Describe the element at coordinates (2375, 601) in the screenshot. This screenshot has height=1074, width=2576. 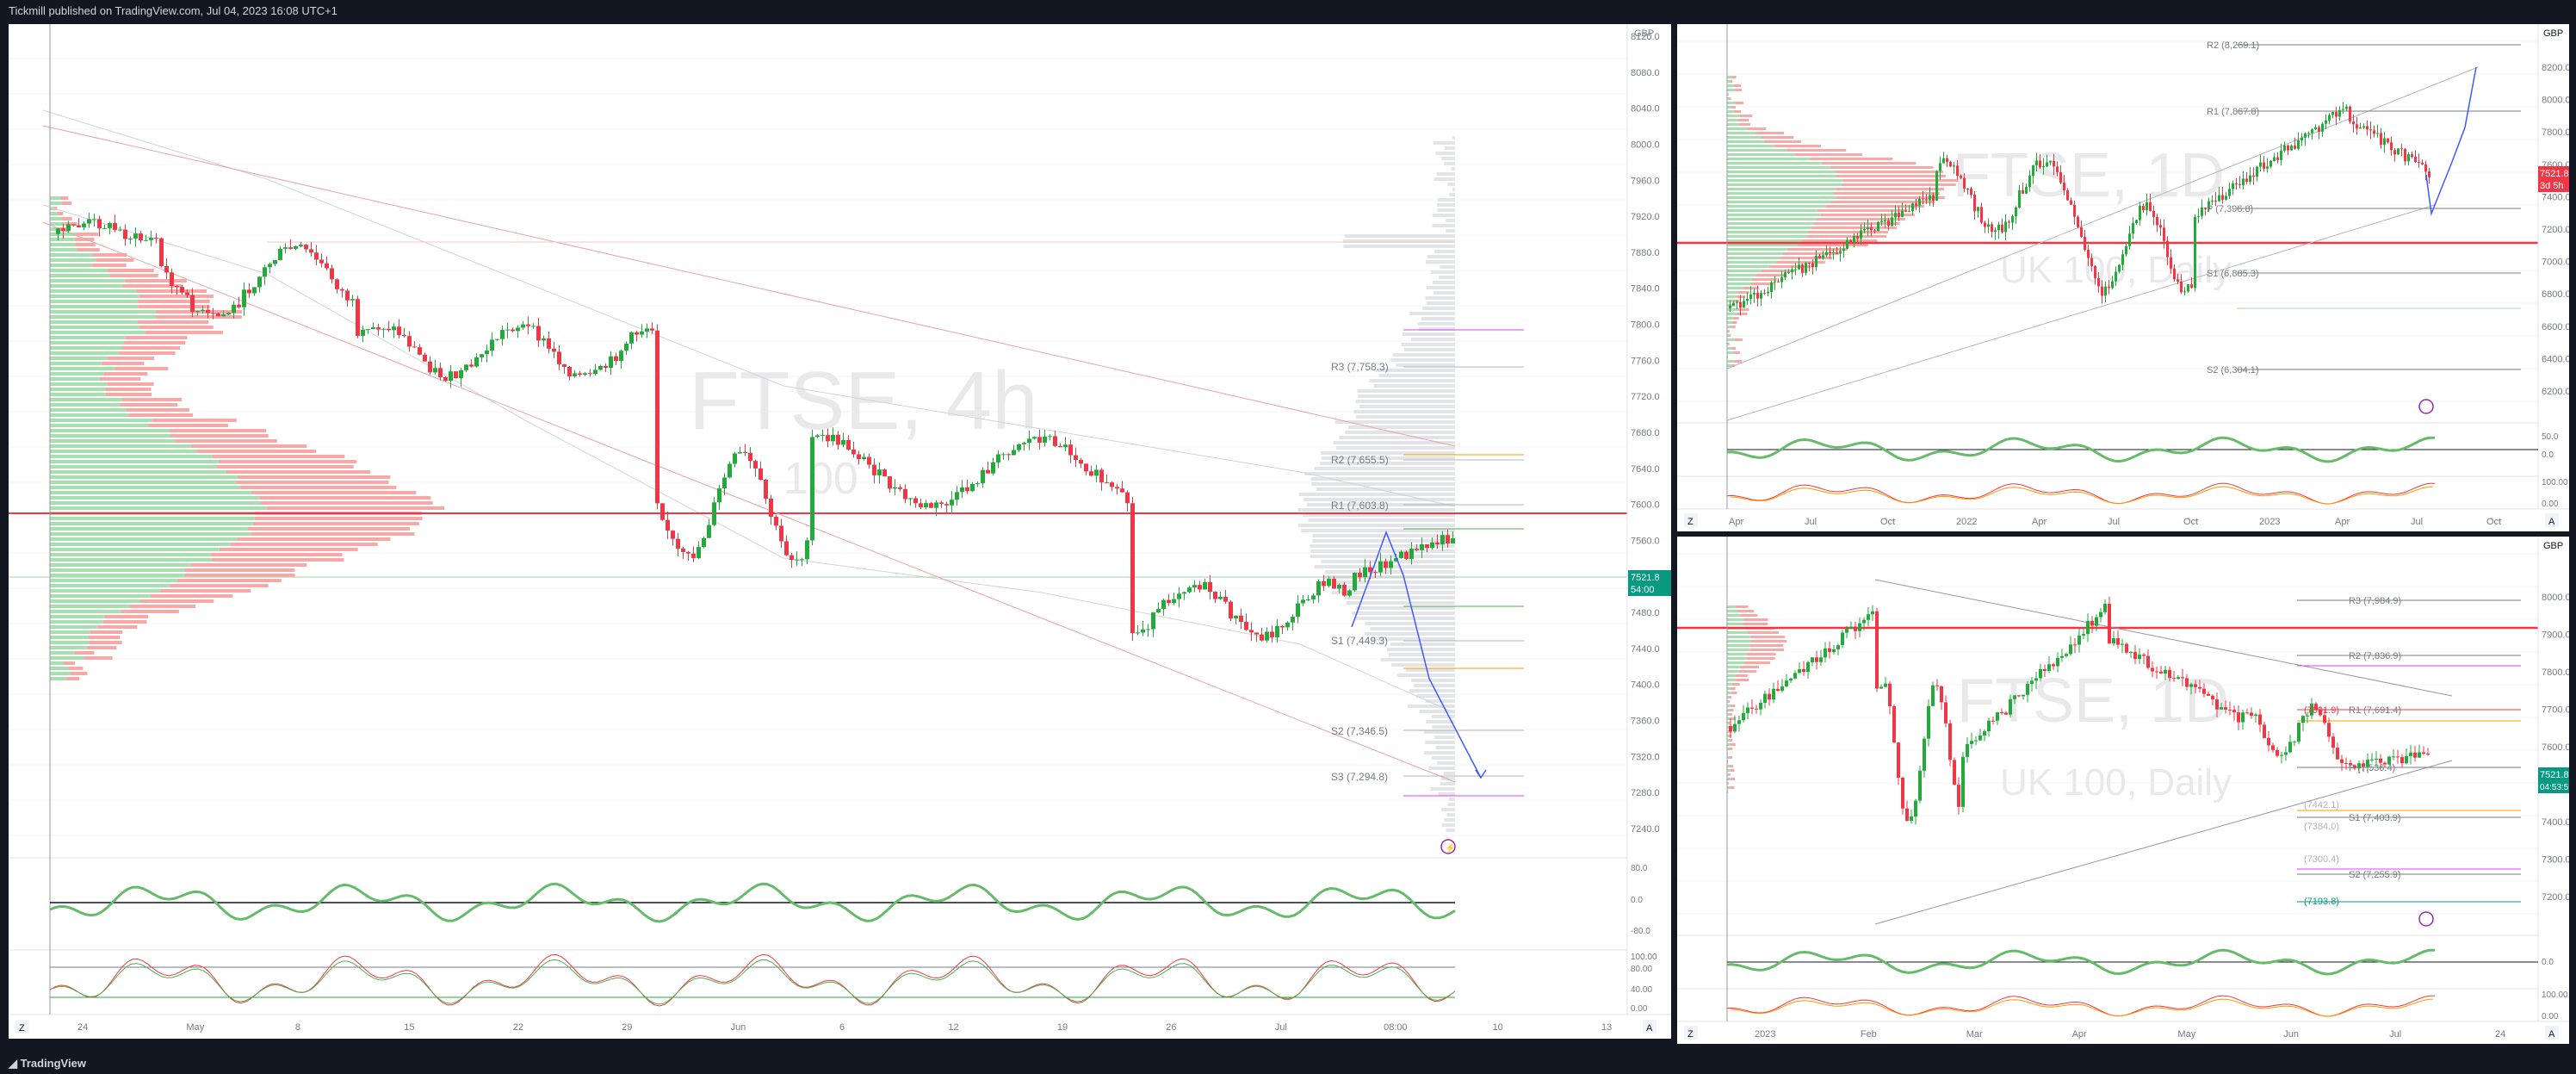
I see `br-pivot-r3: R3 (7,984.9)` at that location.